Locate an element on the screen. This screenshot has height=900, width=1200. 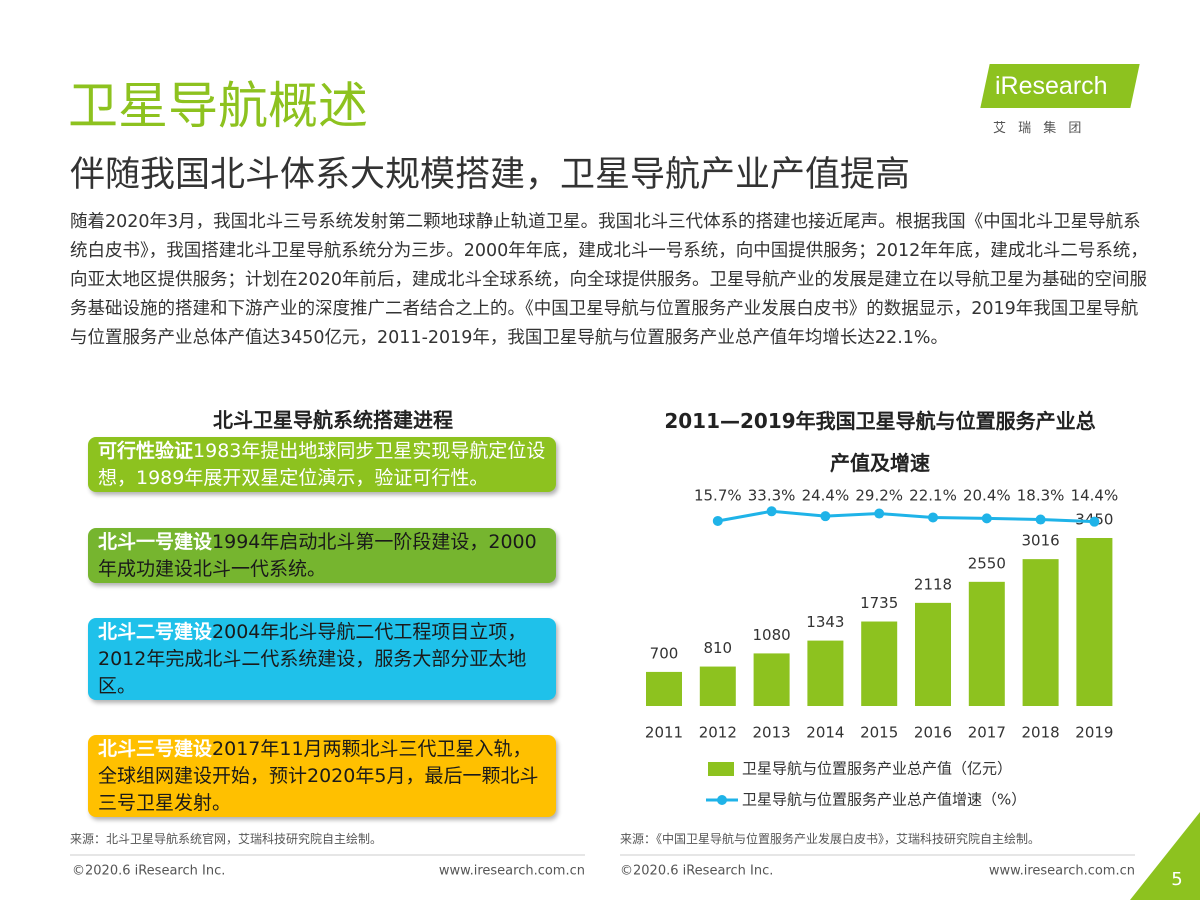
box-label: 北斗三号建设 is located at coordinates (155, 748).